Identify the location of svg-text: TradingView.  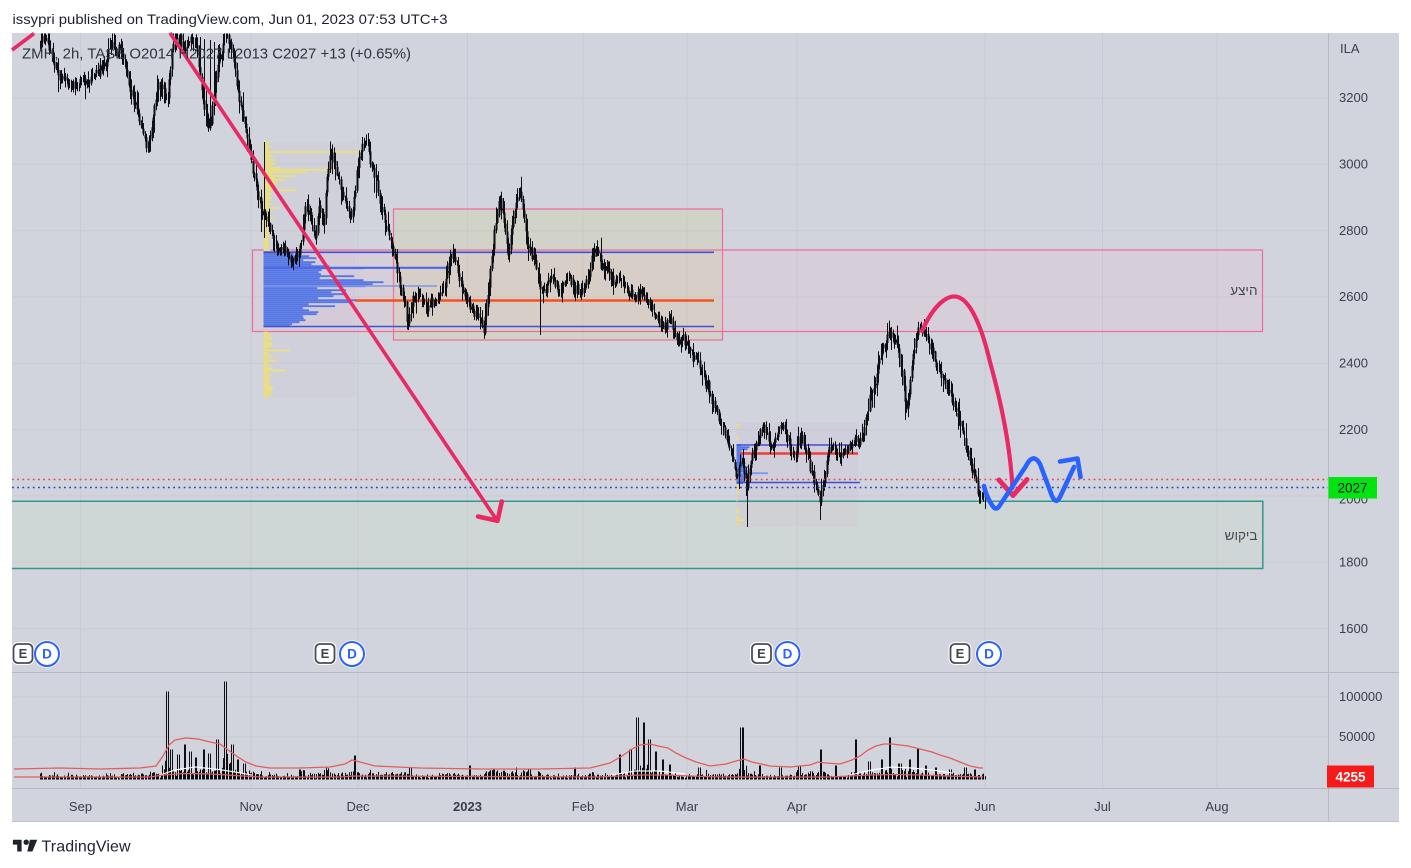
(86, 847).